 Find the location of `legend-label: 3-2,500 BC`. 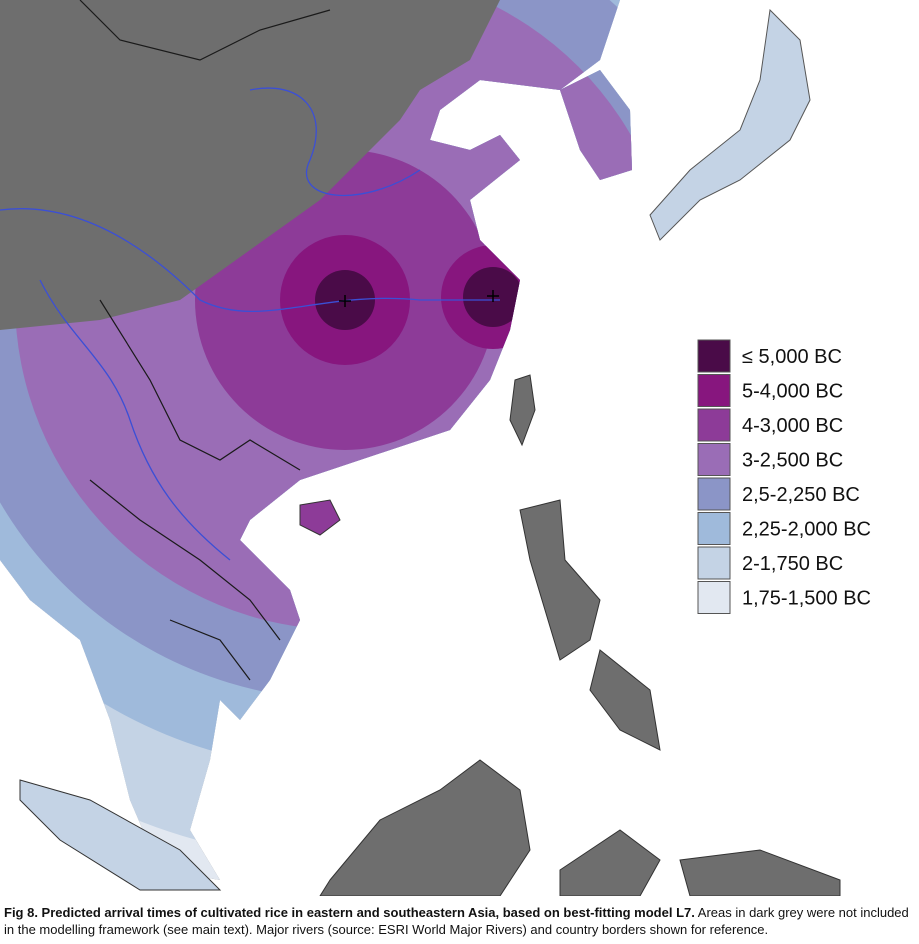

legend-label: 3-2,500 BC is located at coordinates (792, 461).